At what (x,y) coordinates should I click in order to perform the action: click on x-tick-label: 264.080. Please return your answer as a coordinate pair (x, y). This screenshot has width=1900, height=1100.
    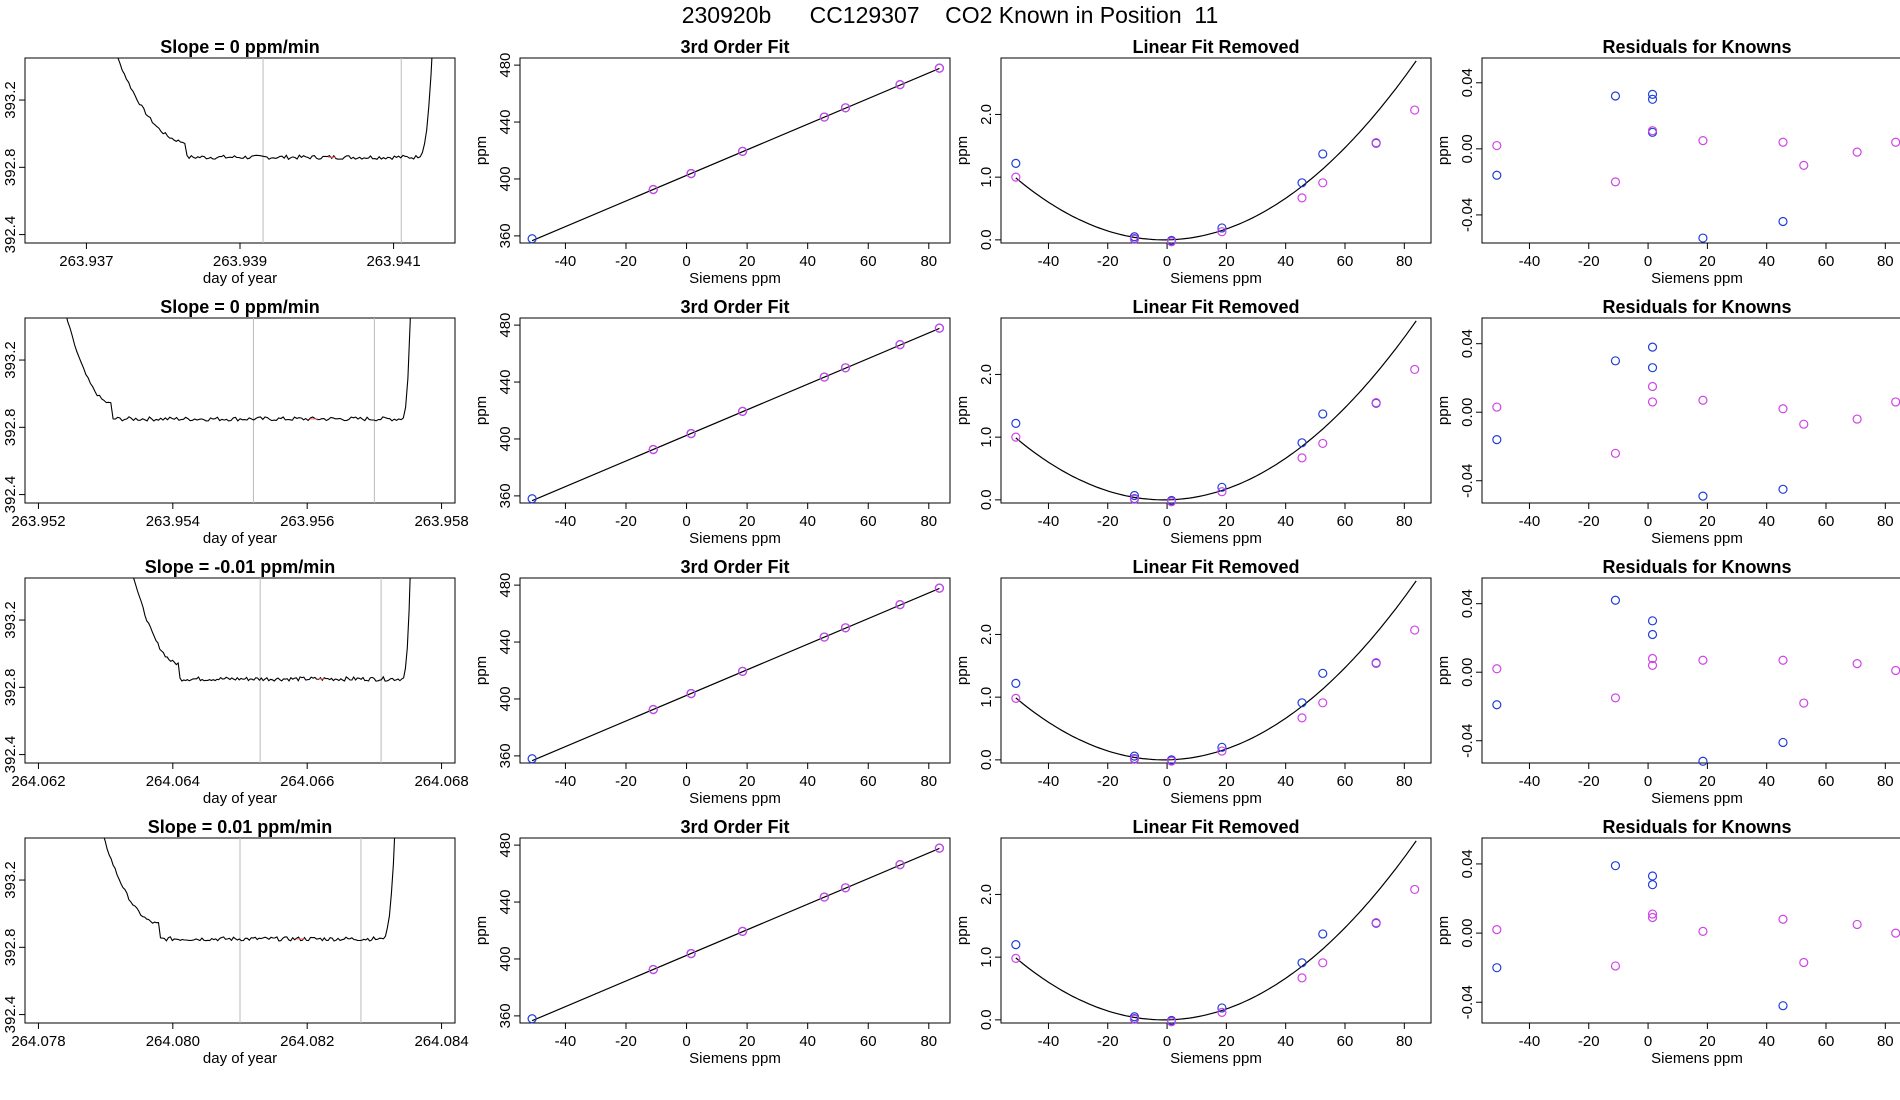
    Looking at the image, I should click on (173, 1041).